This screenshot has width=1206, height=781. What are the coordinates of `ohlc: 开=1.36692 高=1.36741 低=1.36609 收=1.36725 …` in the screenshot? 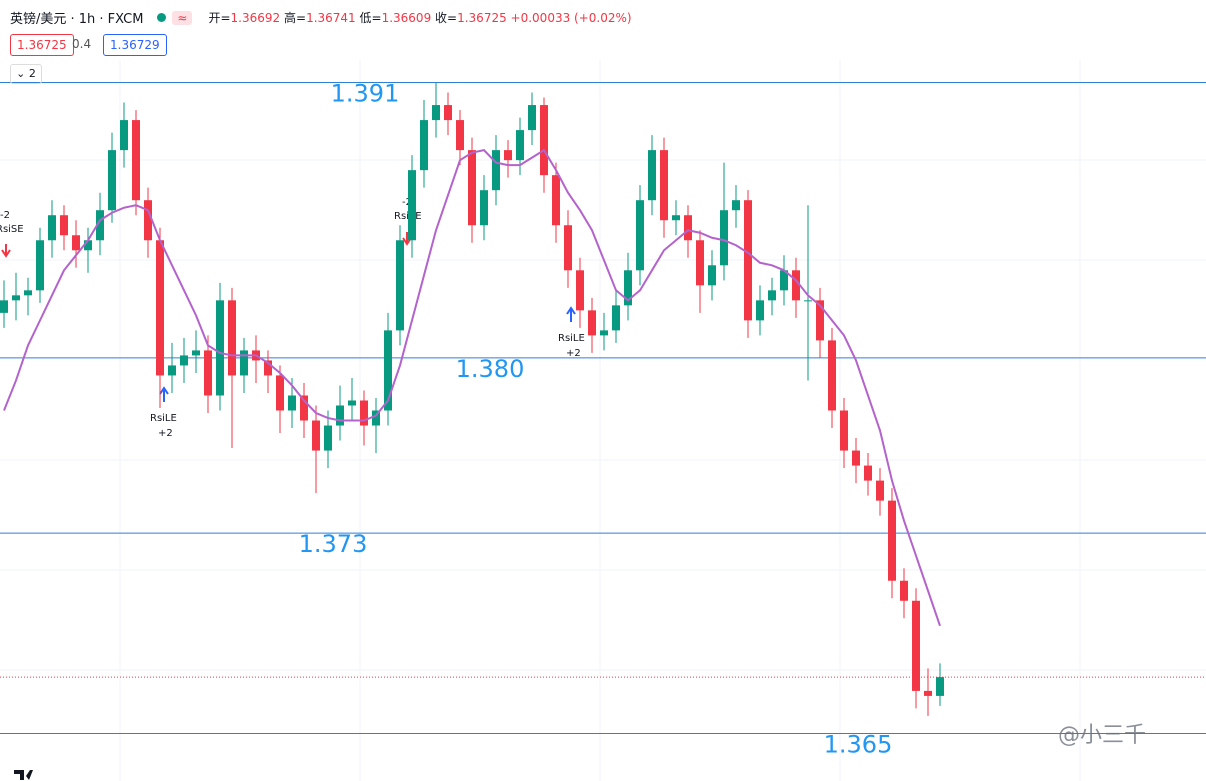 It's located at (419, 17).